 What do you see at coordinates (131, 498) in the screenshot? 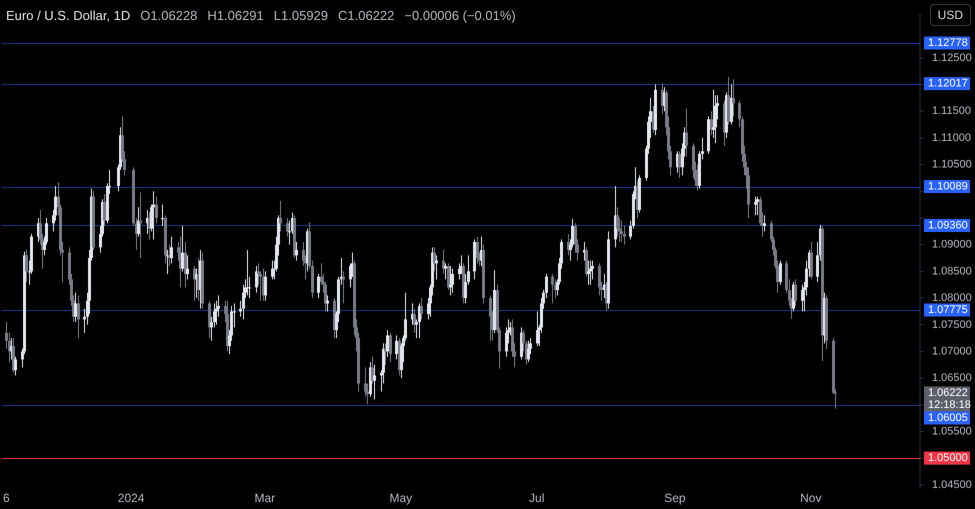
I see `x-tick-label: 2024` at bounding box center [131, 498].